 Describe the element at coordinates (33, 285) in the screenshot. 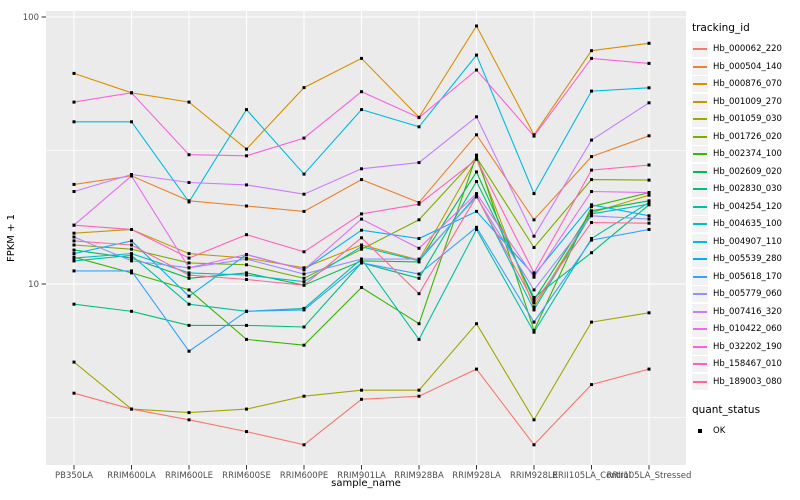

I see `y-tick-label: 10` at that location.